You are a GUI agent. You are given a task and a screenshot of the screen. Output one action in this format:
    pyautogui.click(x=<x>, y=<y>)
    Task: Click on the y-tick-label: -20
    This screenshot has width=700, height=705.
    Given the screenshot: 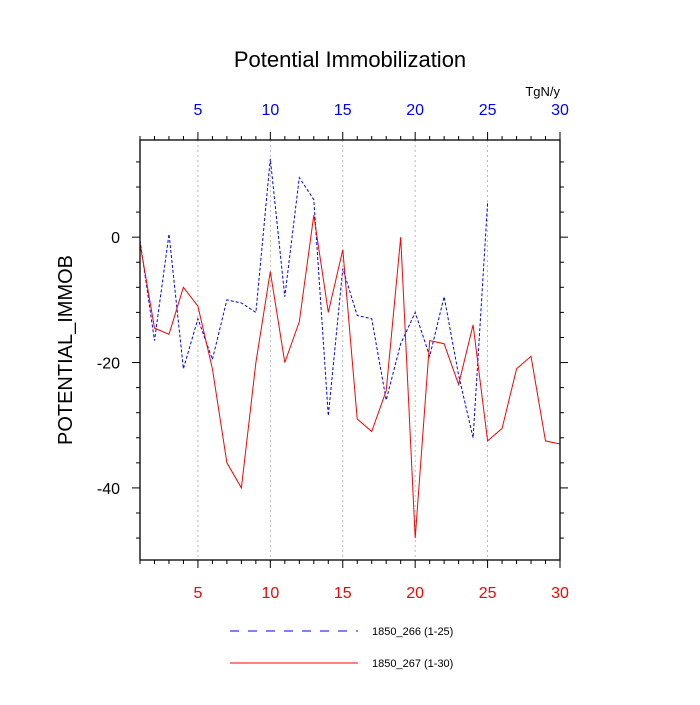 What is the action you would take?
    pyautogui.click(x=108, y=364)
    